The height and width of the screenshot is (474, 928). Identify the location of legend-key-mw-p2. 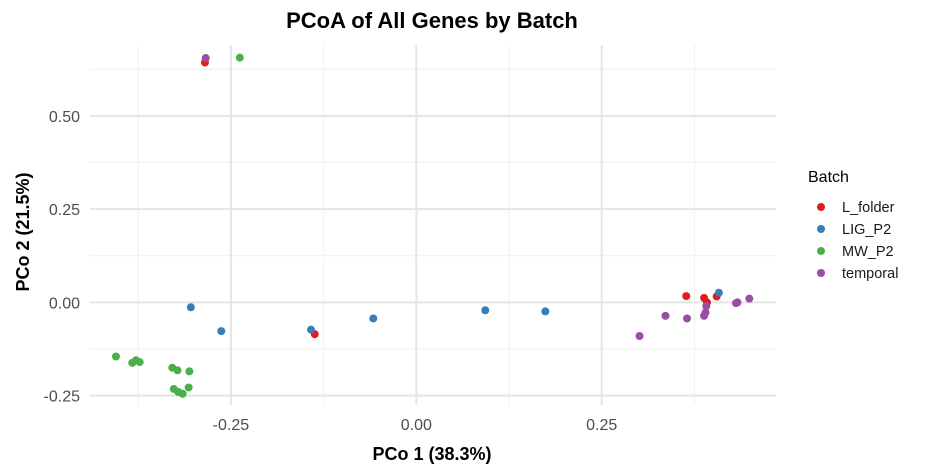
(821, 251).